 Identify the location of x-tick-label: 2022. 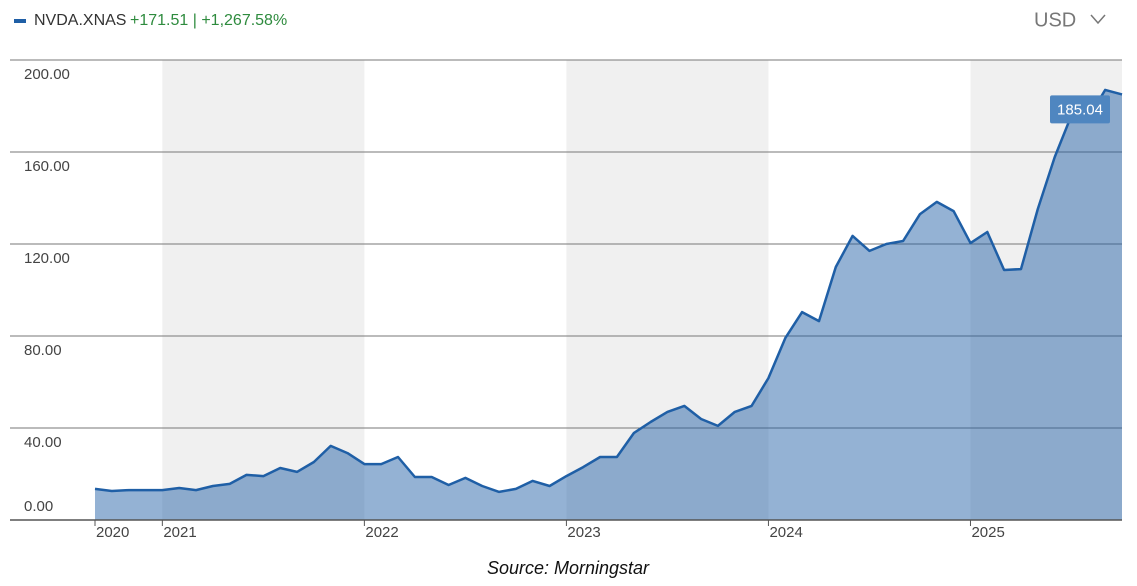
(381, 532).